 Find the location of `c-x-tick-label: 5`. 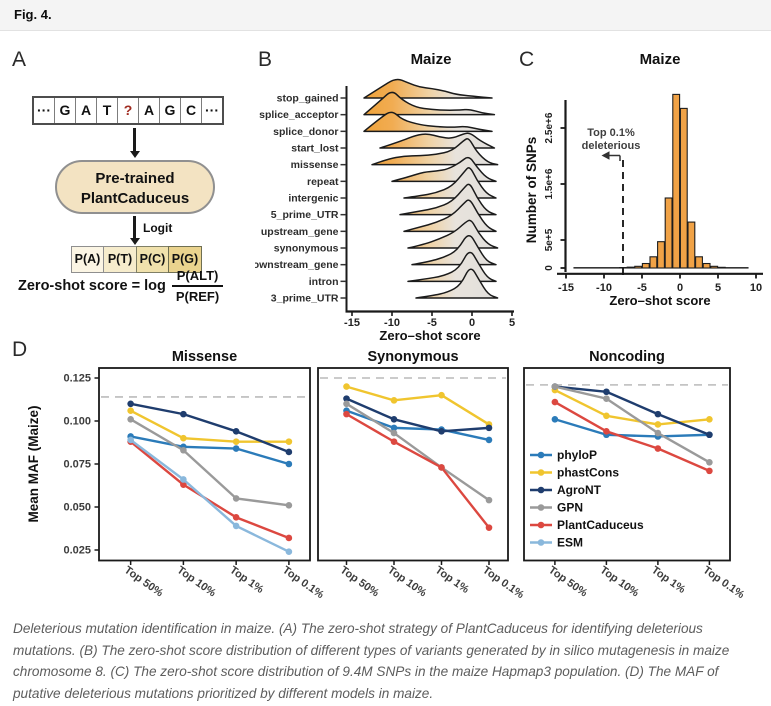

c-x-tick-label: 5 is located at coordinates (718, 288).